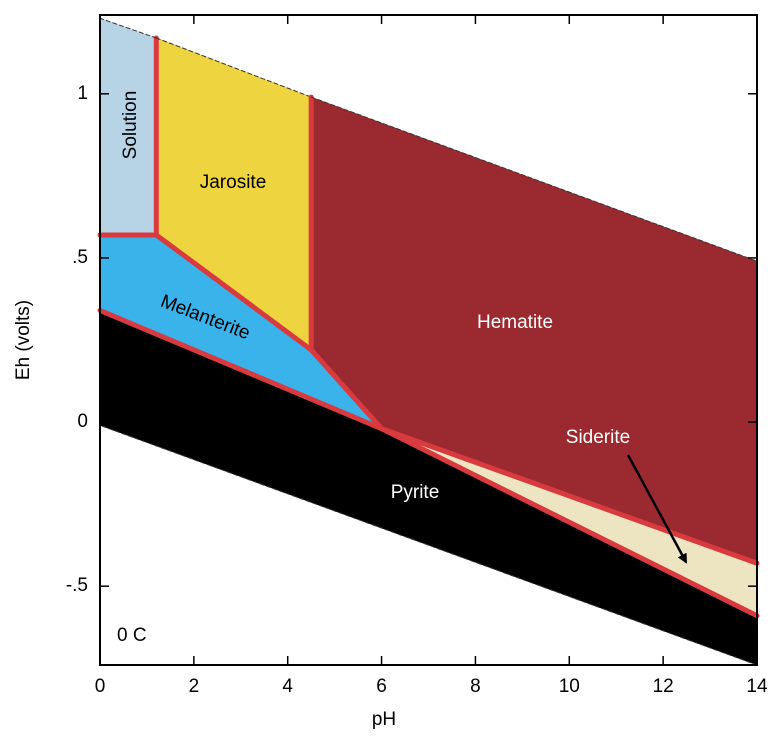 This screenshot has height=739, width=768. What do you see at coordinates (663, 686) in the screenshot?
I see `x-tick-label: 12` at bounding box center [663, 686].